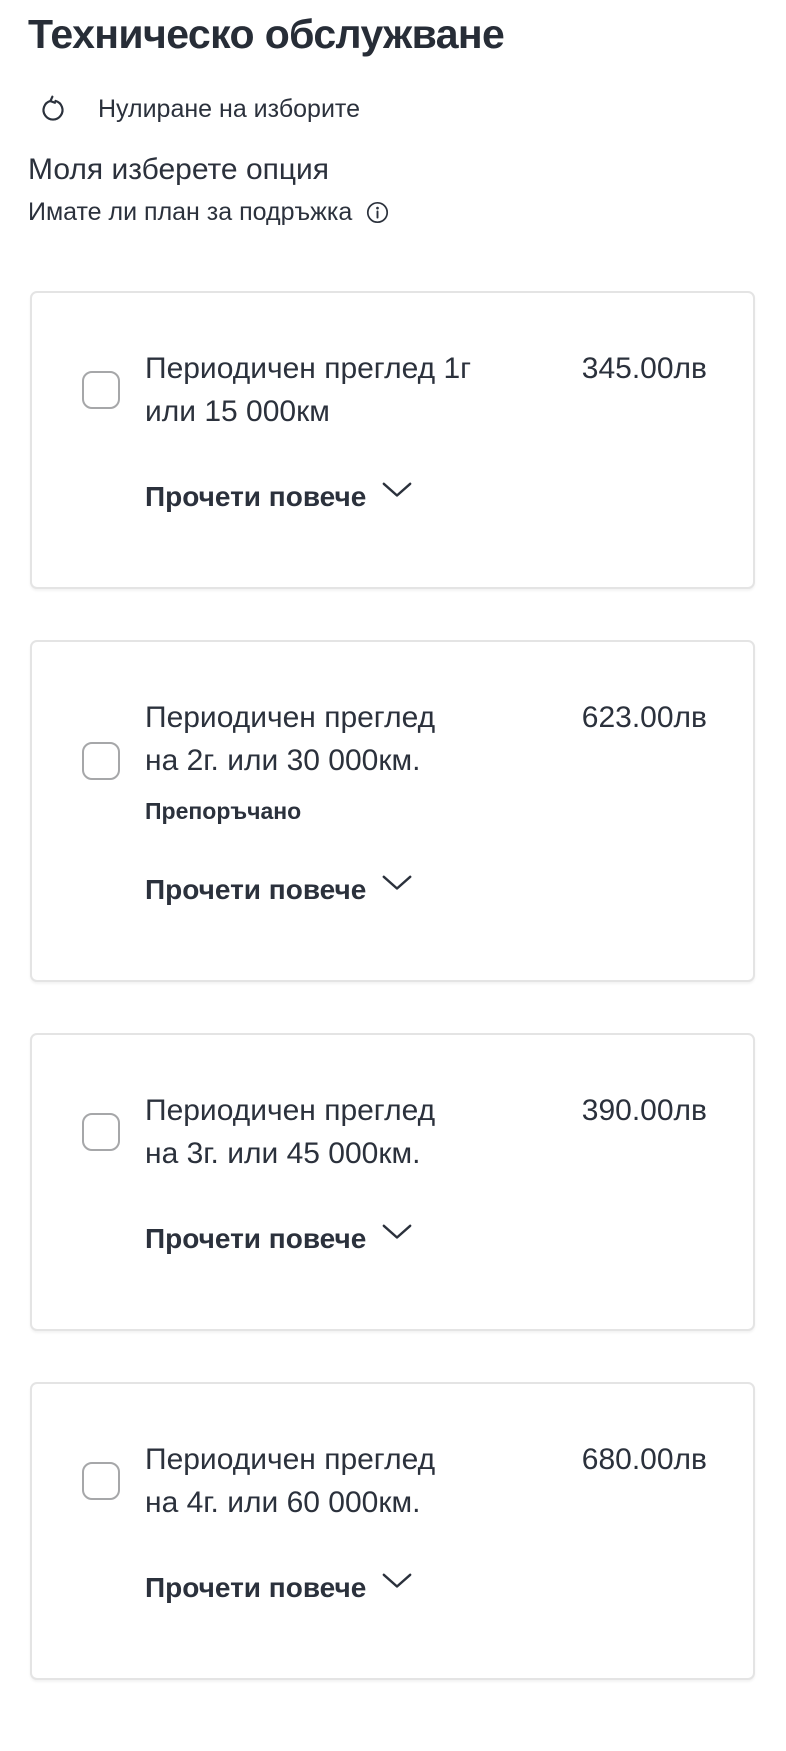 Image resolution: width=786 pixels, height=1751 pixels. I want to click on option-price: 390.00лв, so click(644, 1111).